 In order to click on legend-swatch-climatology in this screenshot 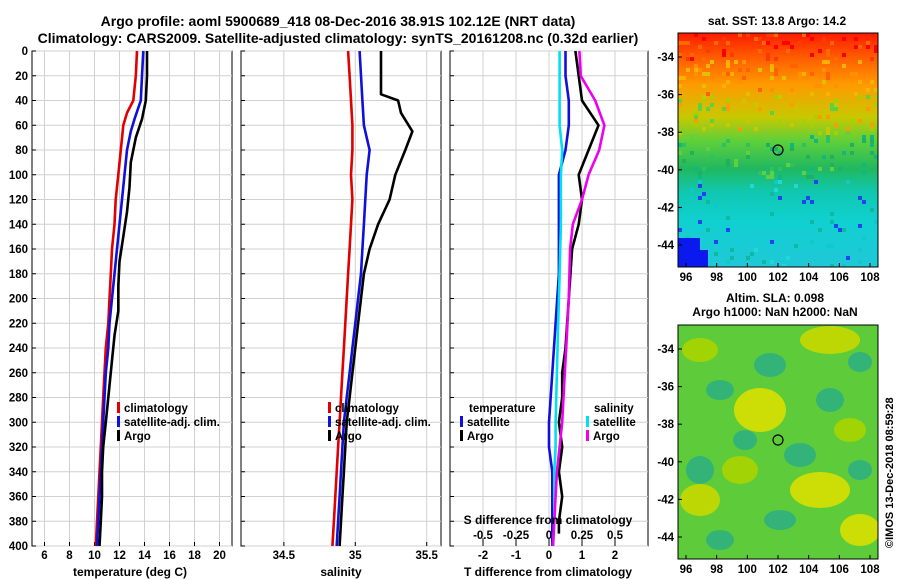, I will do `click(329, 407)`.